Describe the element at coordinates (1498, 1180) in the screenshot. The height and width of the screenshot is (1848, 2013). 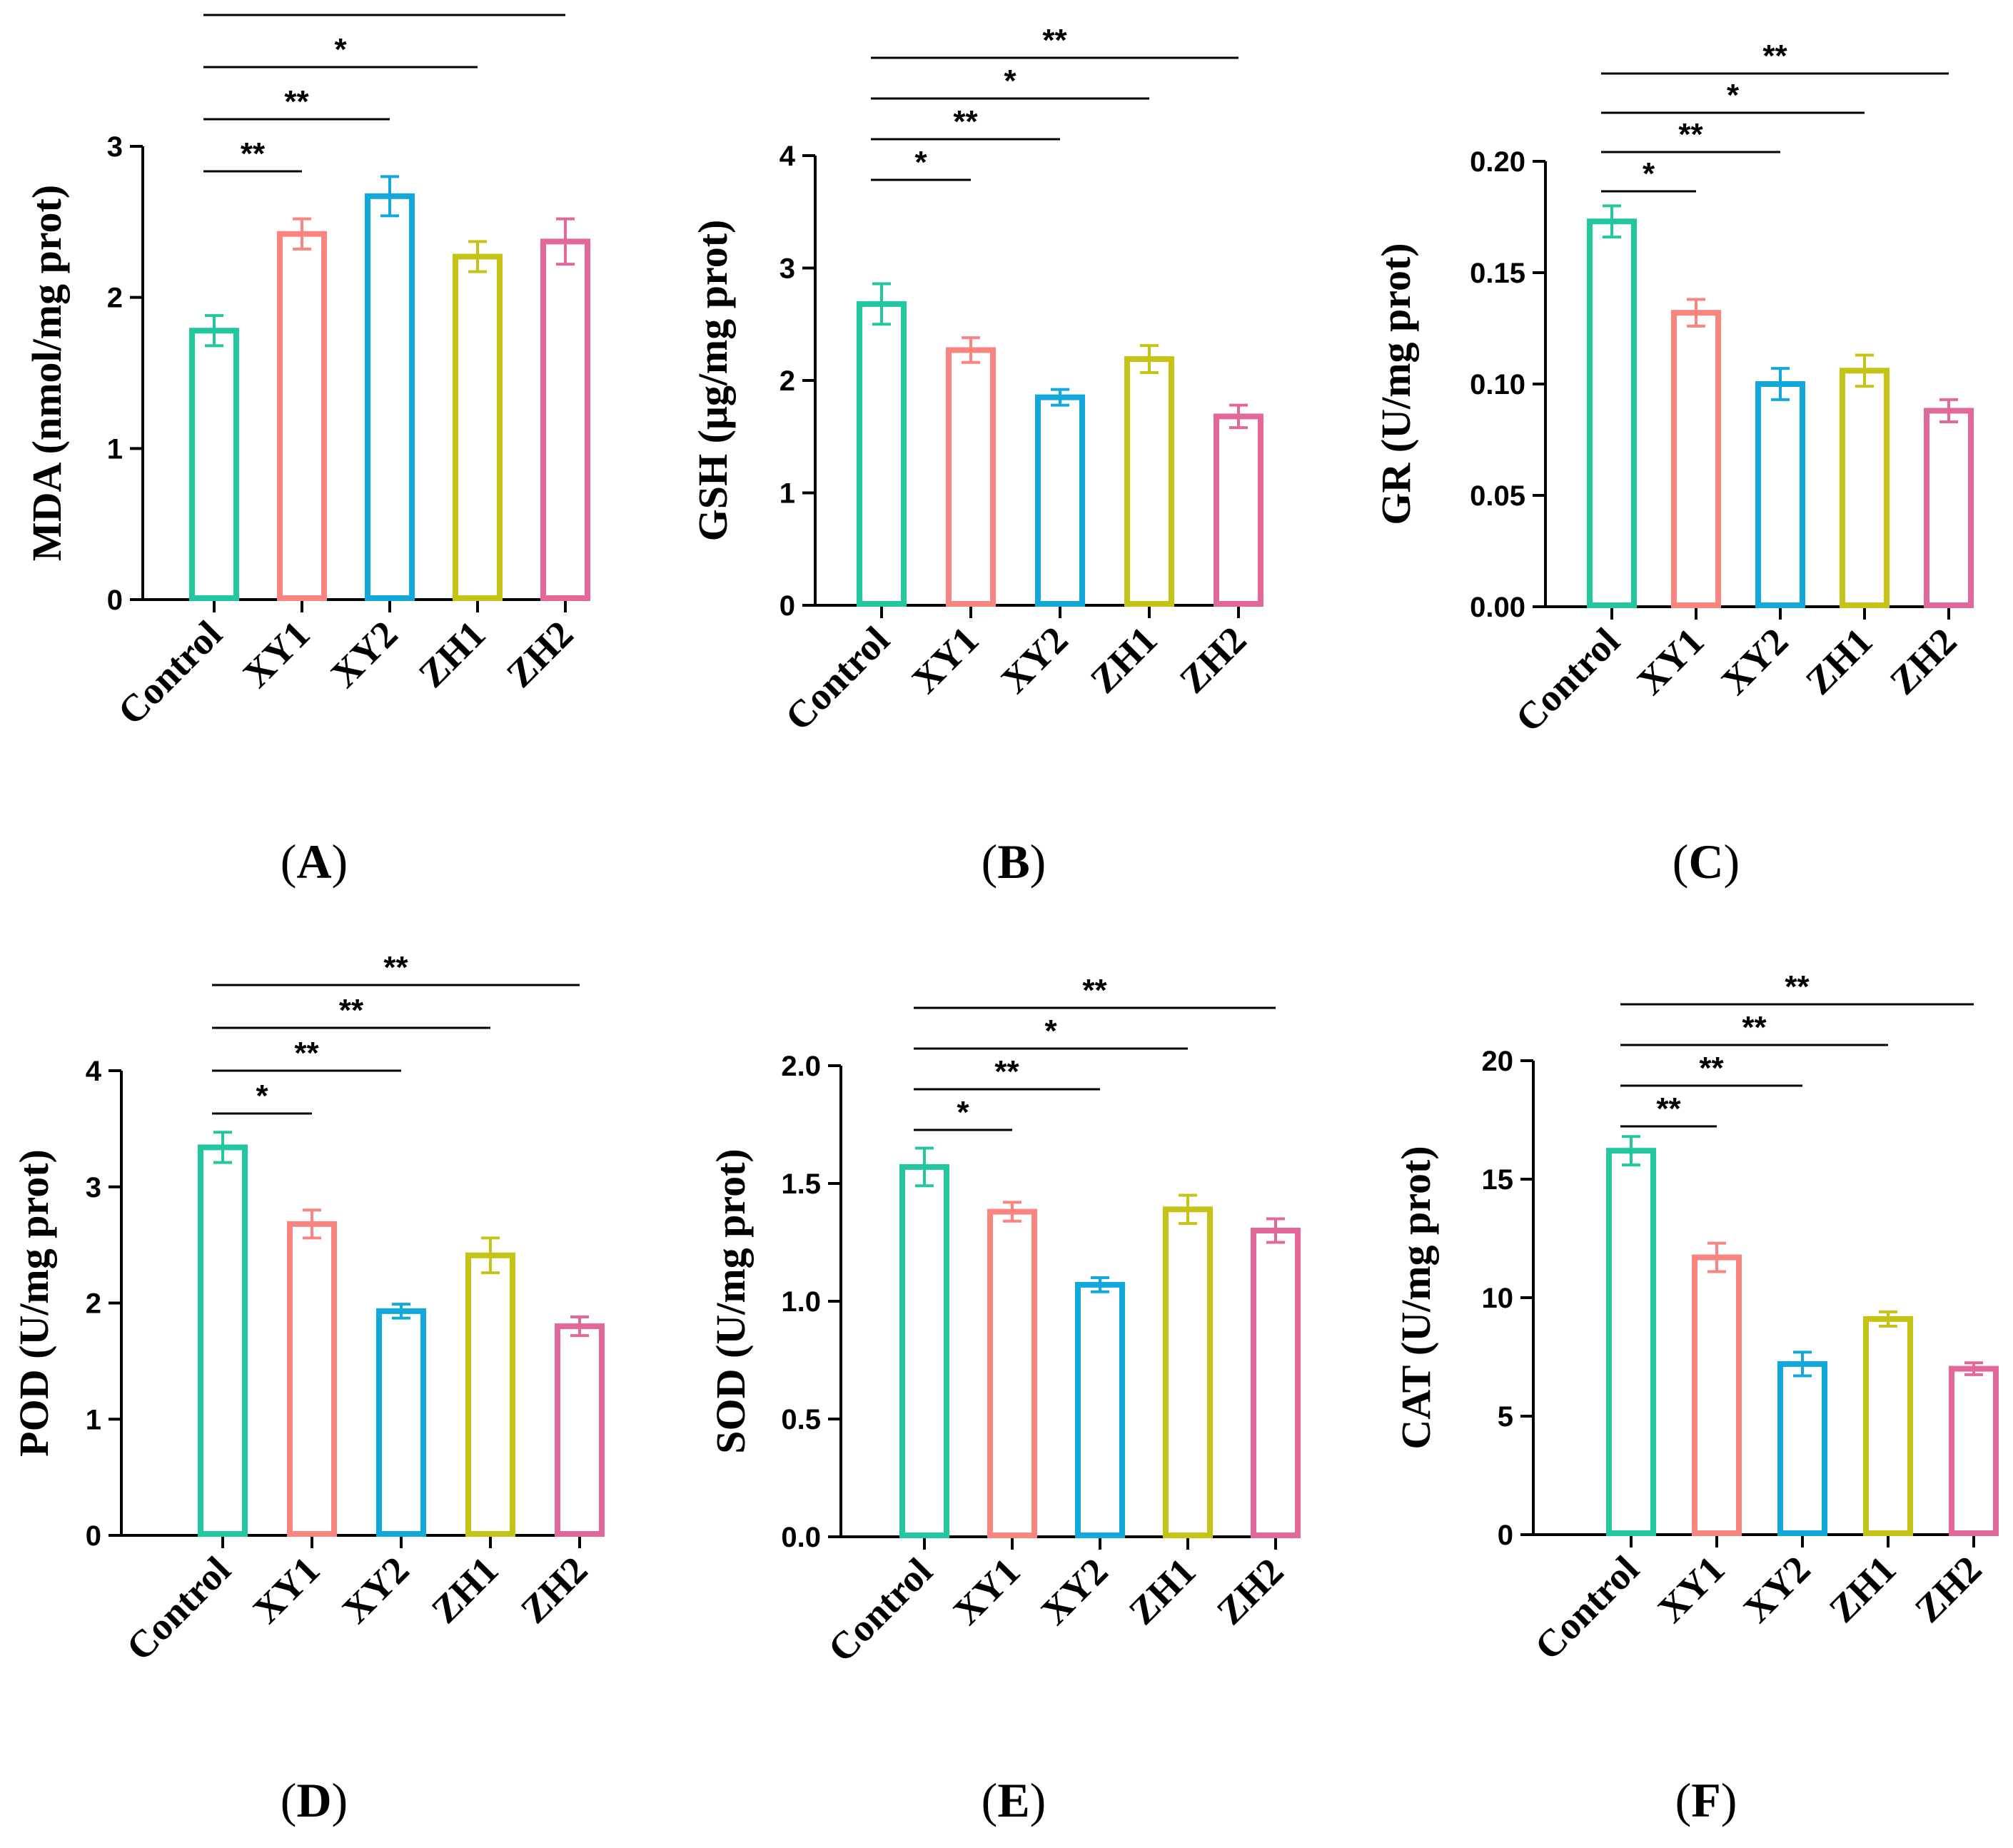
I see `y-tick-label: 15` at that location.